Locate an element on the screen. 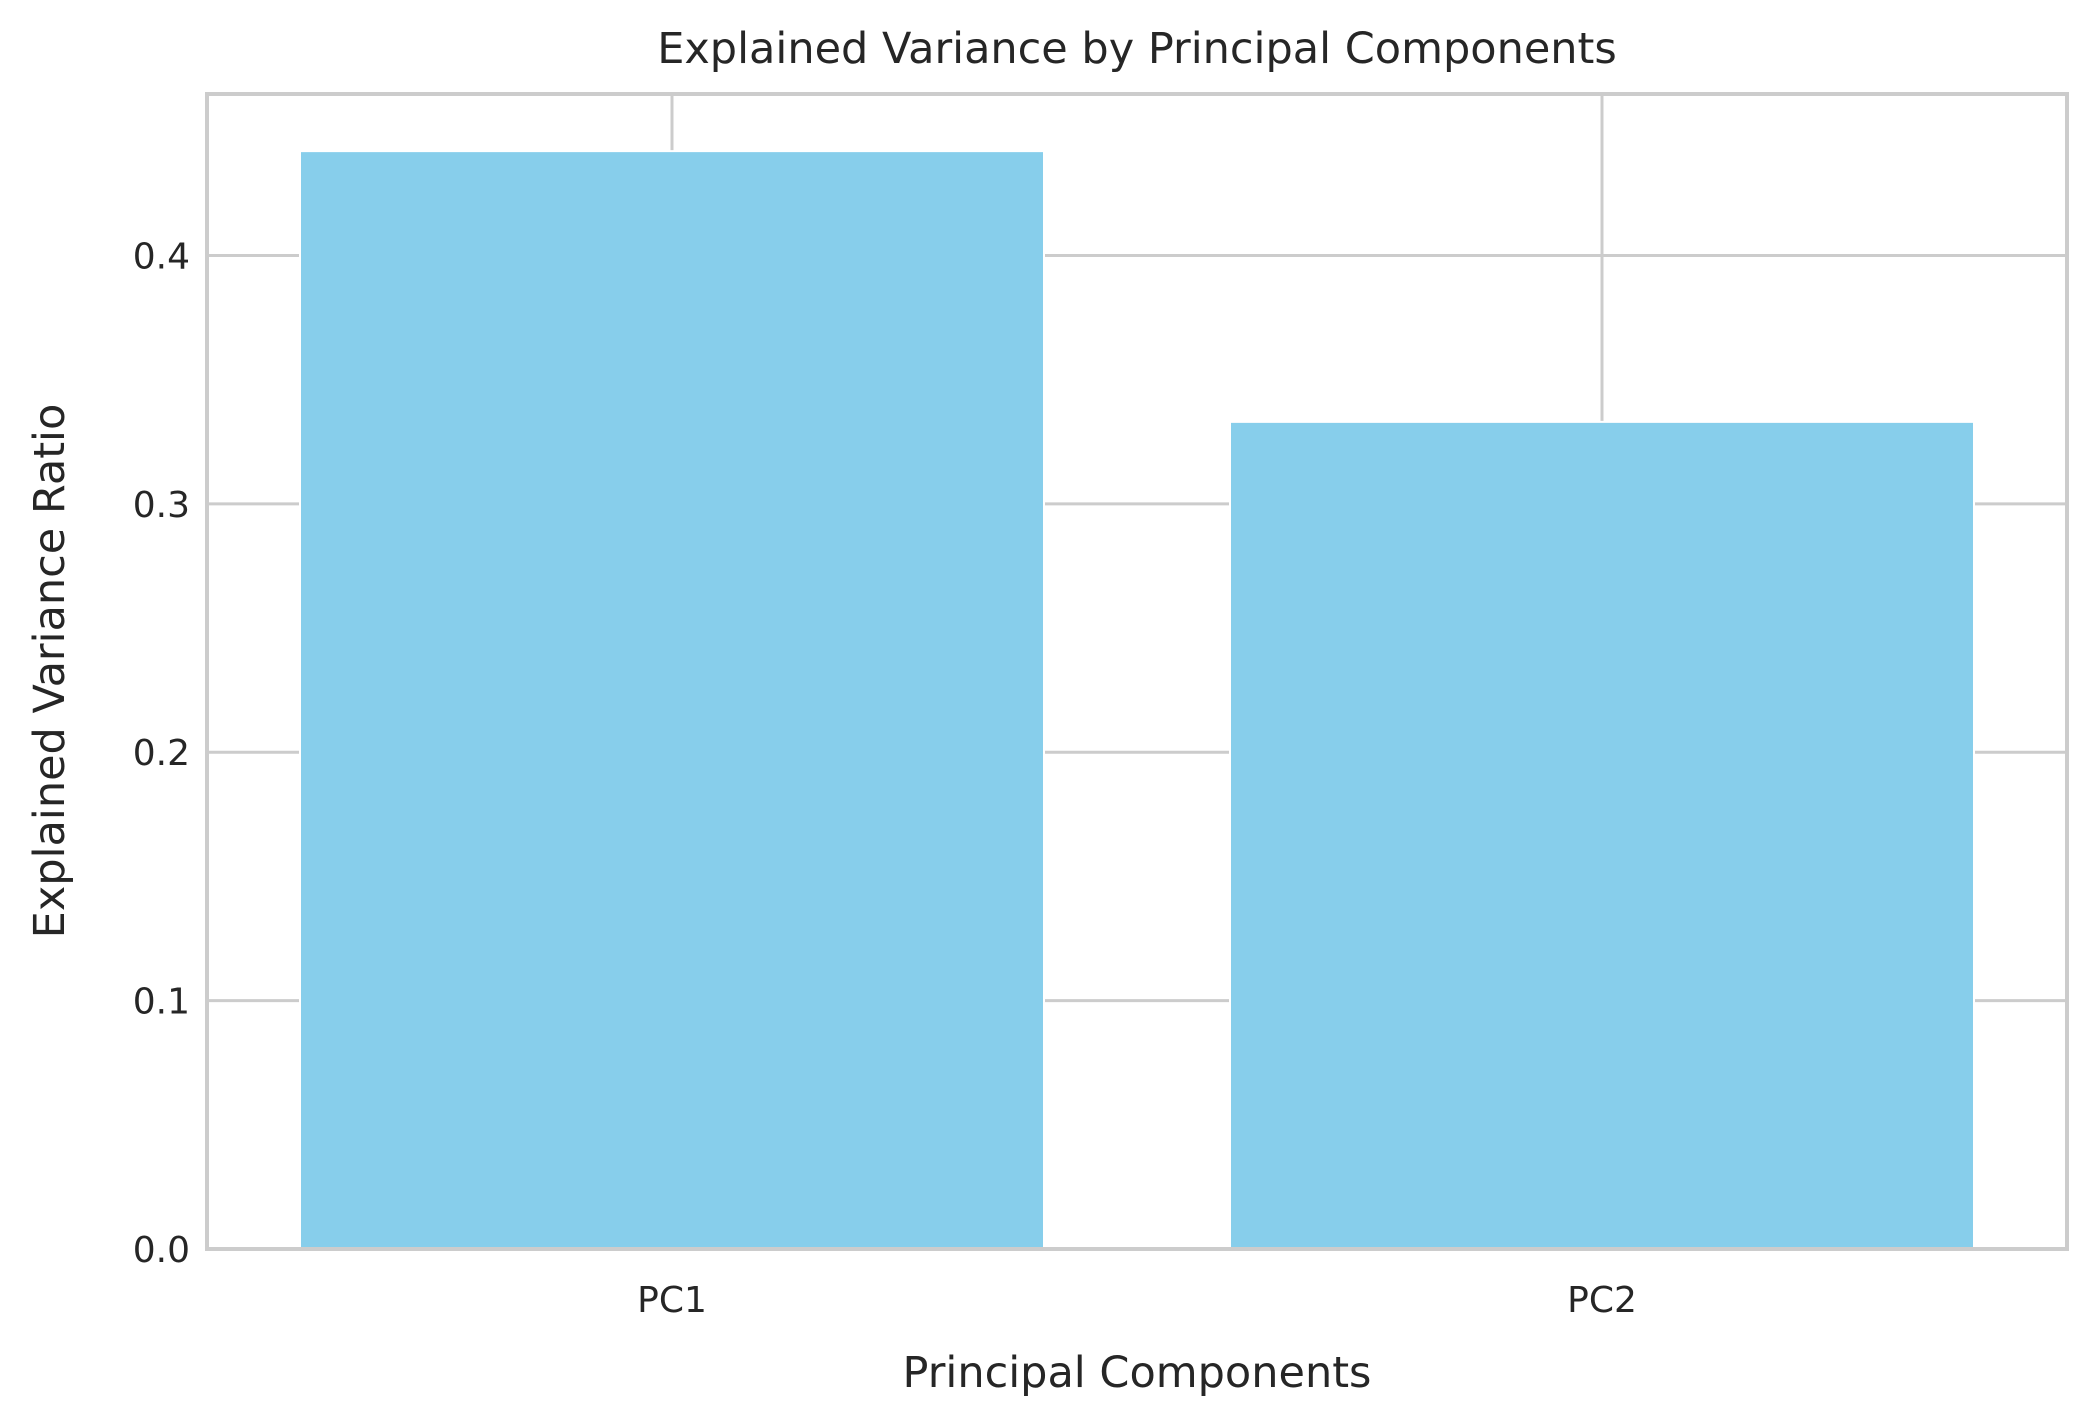  y-axis-label: Explained Variance Ratio is located at coordinates (50, 671).